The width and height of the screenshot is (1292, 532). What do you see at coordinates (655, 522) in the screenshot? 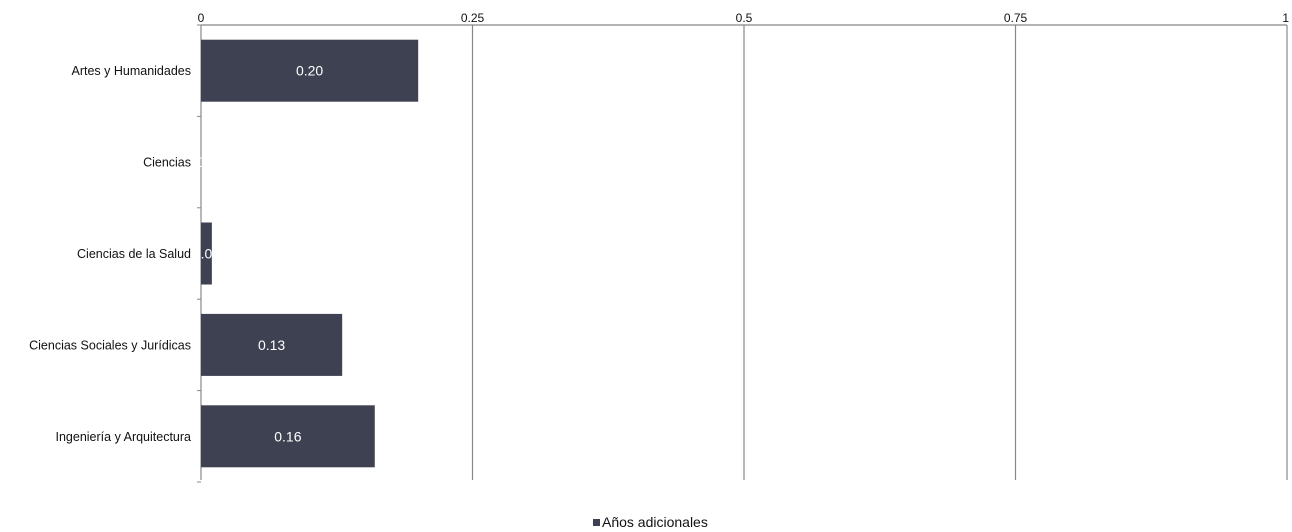
I see `legend-label: Años adicionales` at bounding box center [655, 522].